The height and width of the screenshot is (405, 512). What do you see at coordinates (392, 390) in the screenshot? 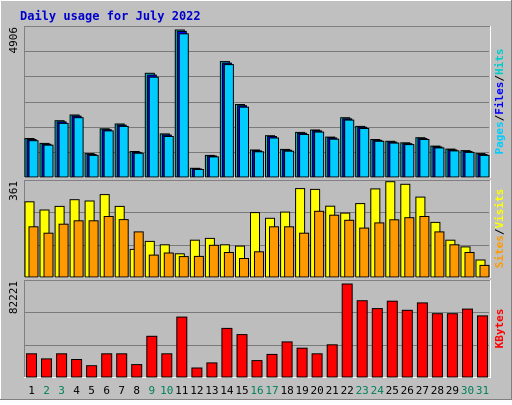
I see `day-label-25: 25` at bounding box center [392, 390].